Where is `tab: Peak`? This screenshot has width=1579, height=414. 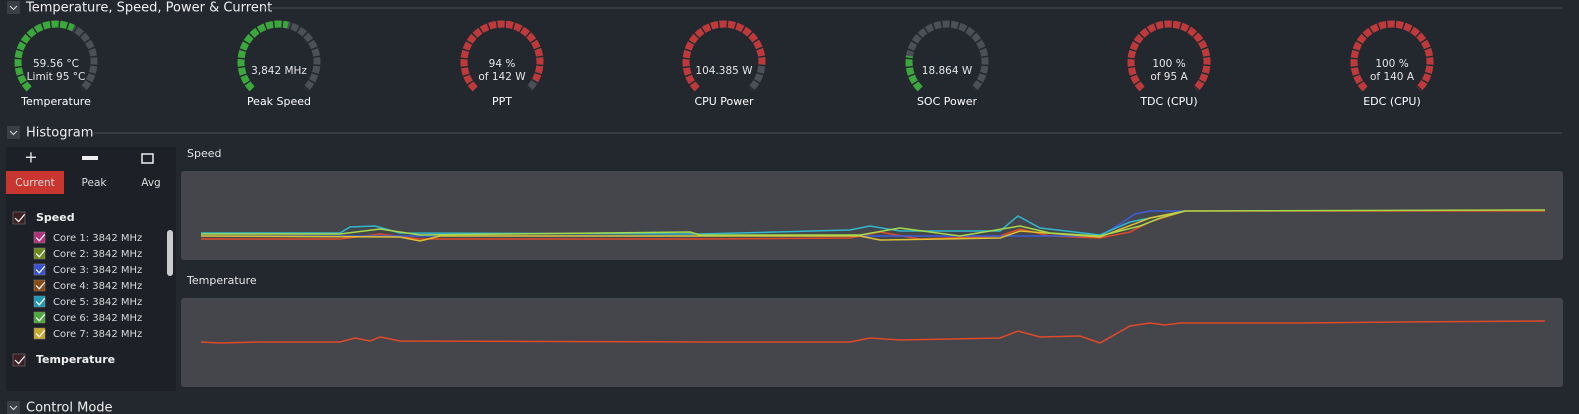 tab: Peak is located at coordinates (95, 183).